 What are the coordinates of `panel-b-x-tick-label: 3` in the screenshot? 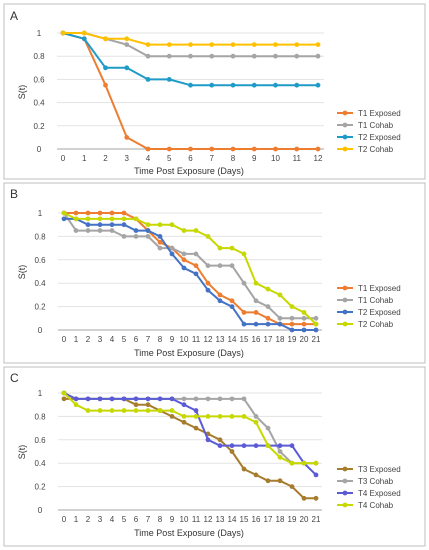 It's located at (100, 339).